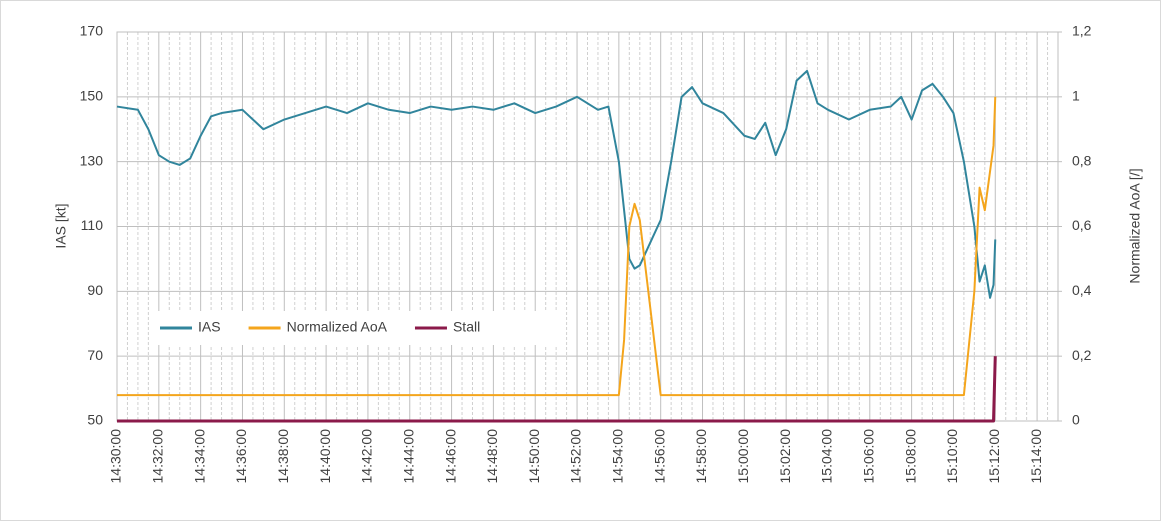 The height and width of the screenshot is (521, 1161). Describe the element at coordinates (743, 456) in the screenshot. I see `x-tick-label: 15:00:00` at that location.